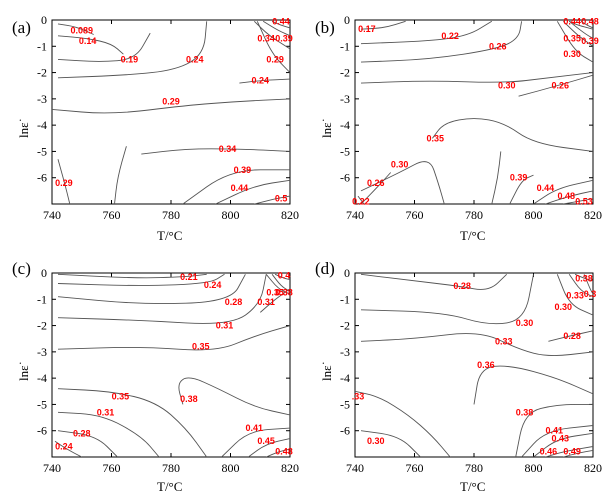  I want to click on contour-level-label: 0.19, so click(130, 59).